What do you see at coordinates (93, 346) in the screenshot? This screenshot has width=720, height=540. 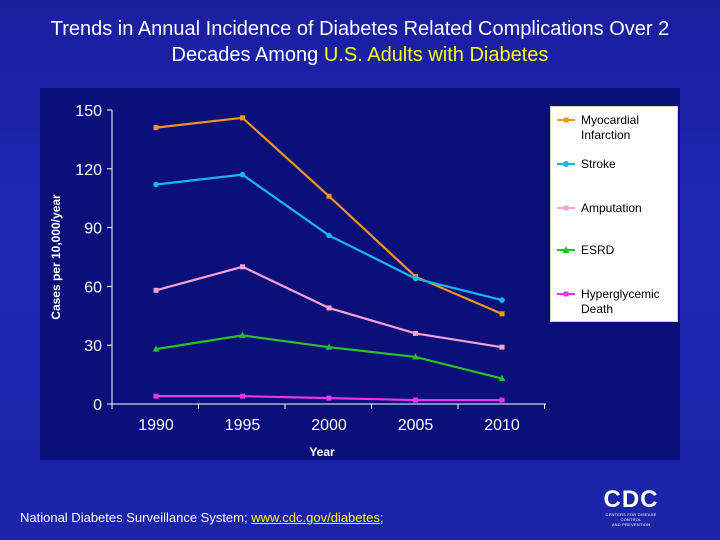 I see `y-tick-label-1: 30` at bounding box center [93, 346].